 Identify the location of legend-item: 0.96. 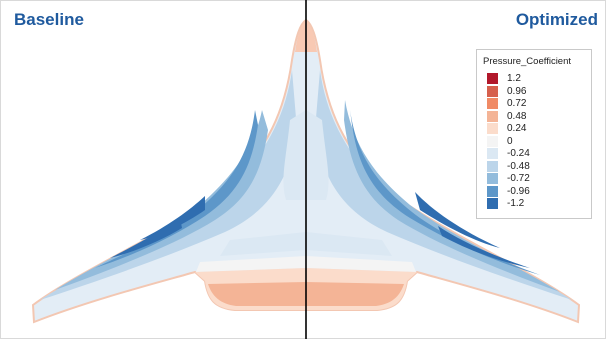
(507, 91).